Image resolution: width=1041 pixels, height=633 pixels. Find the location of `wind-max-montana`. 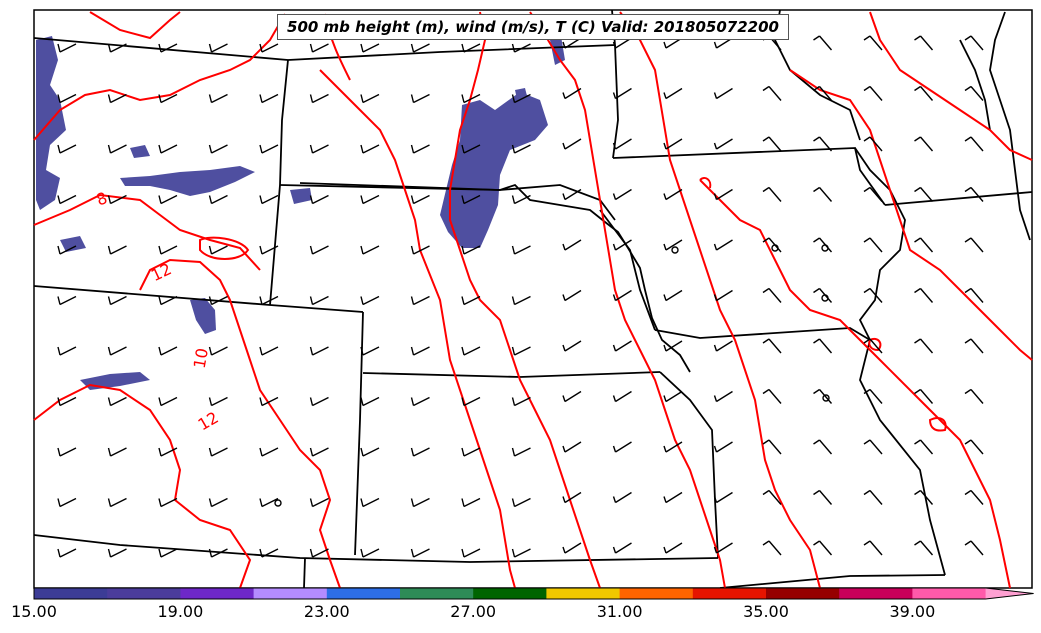

wind-max-montana is located at coordinates (187, 181).